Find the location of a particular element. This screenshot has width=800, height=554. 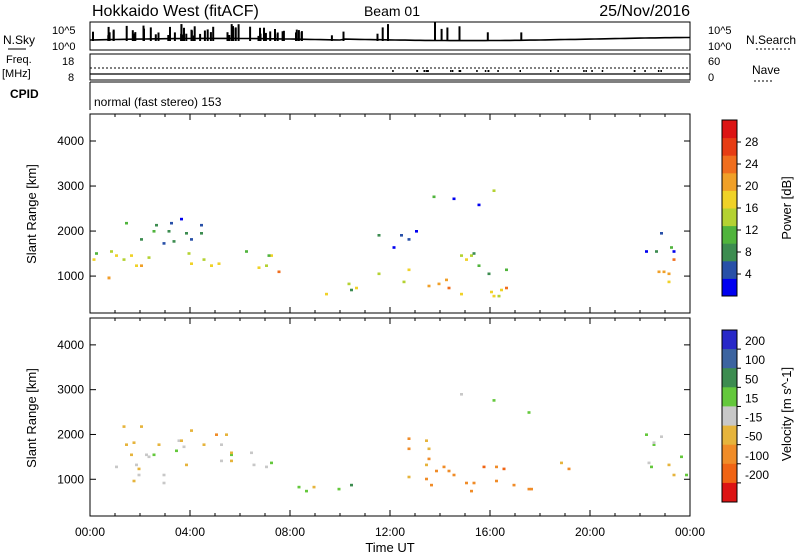

freq-tick-top: 18 is located at coordinates (68, 62).